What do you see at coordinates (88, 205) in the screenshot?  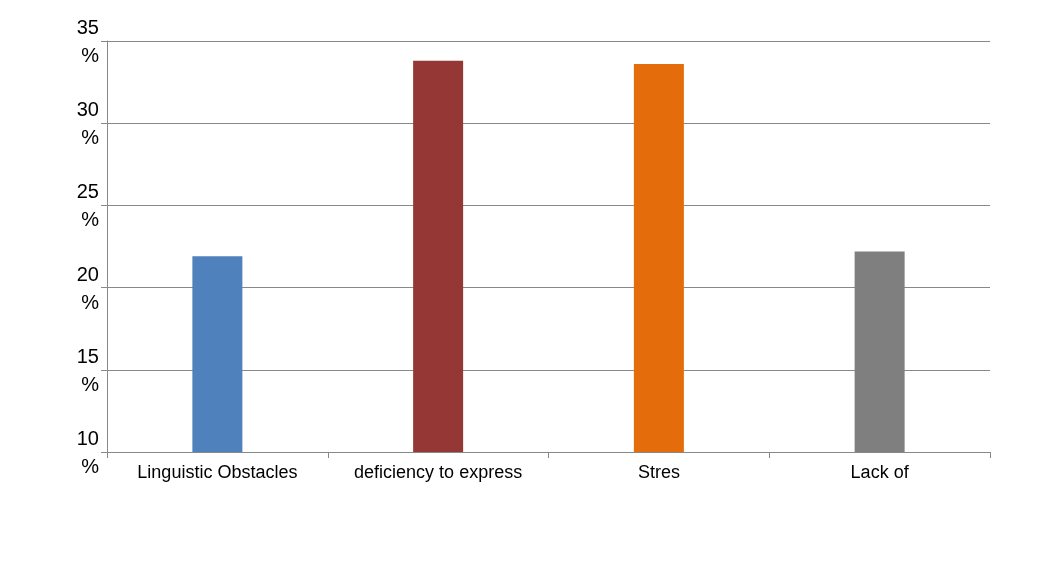 I see `y-tick-label: 25 %` at bounding box center [88, 205].